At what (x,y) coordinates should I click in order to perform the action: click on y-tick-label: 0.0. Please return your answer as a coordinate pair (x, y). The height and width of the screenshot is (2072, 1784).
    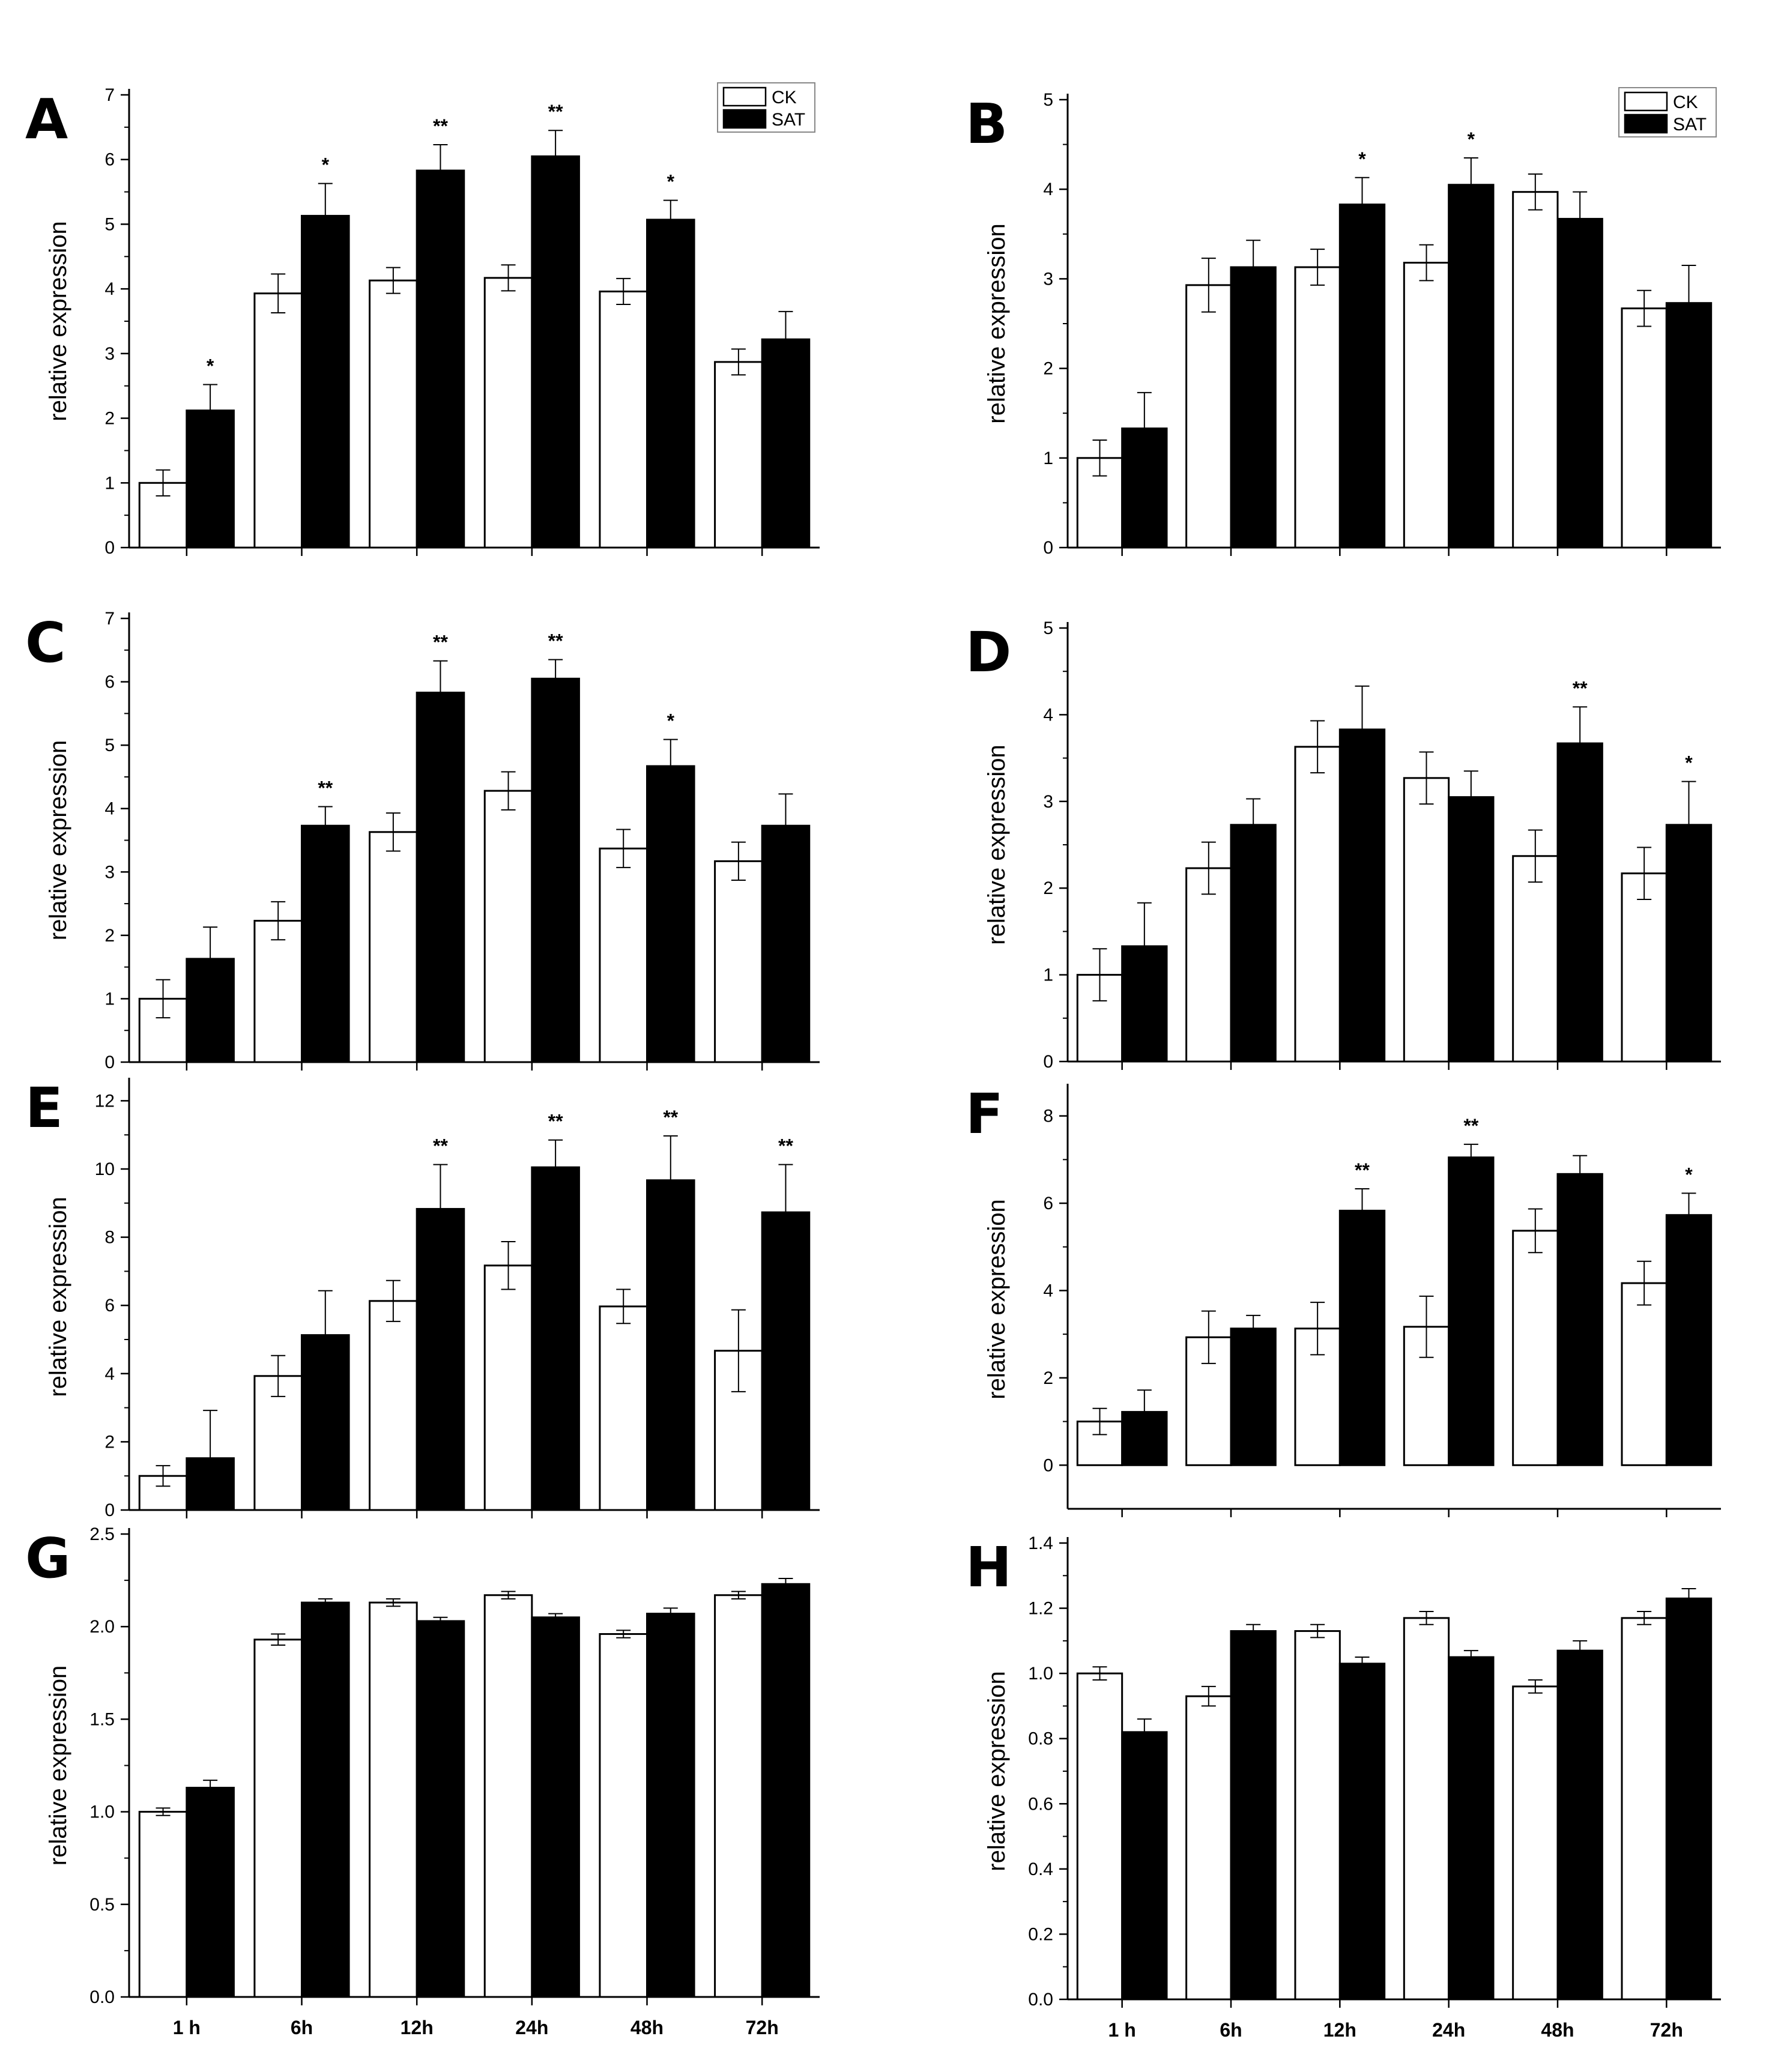
    Looking at the image, I should click on (1040, 2000).